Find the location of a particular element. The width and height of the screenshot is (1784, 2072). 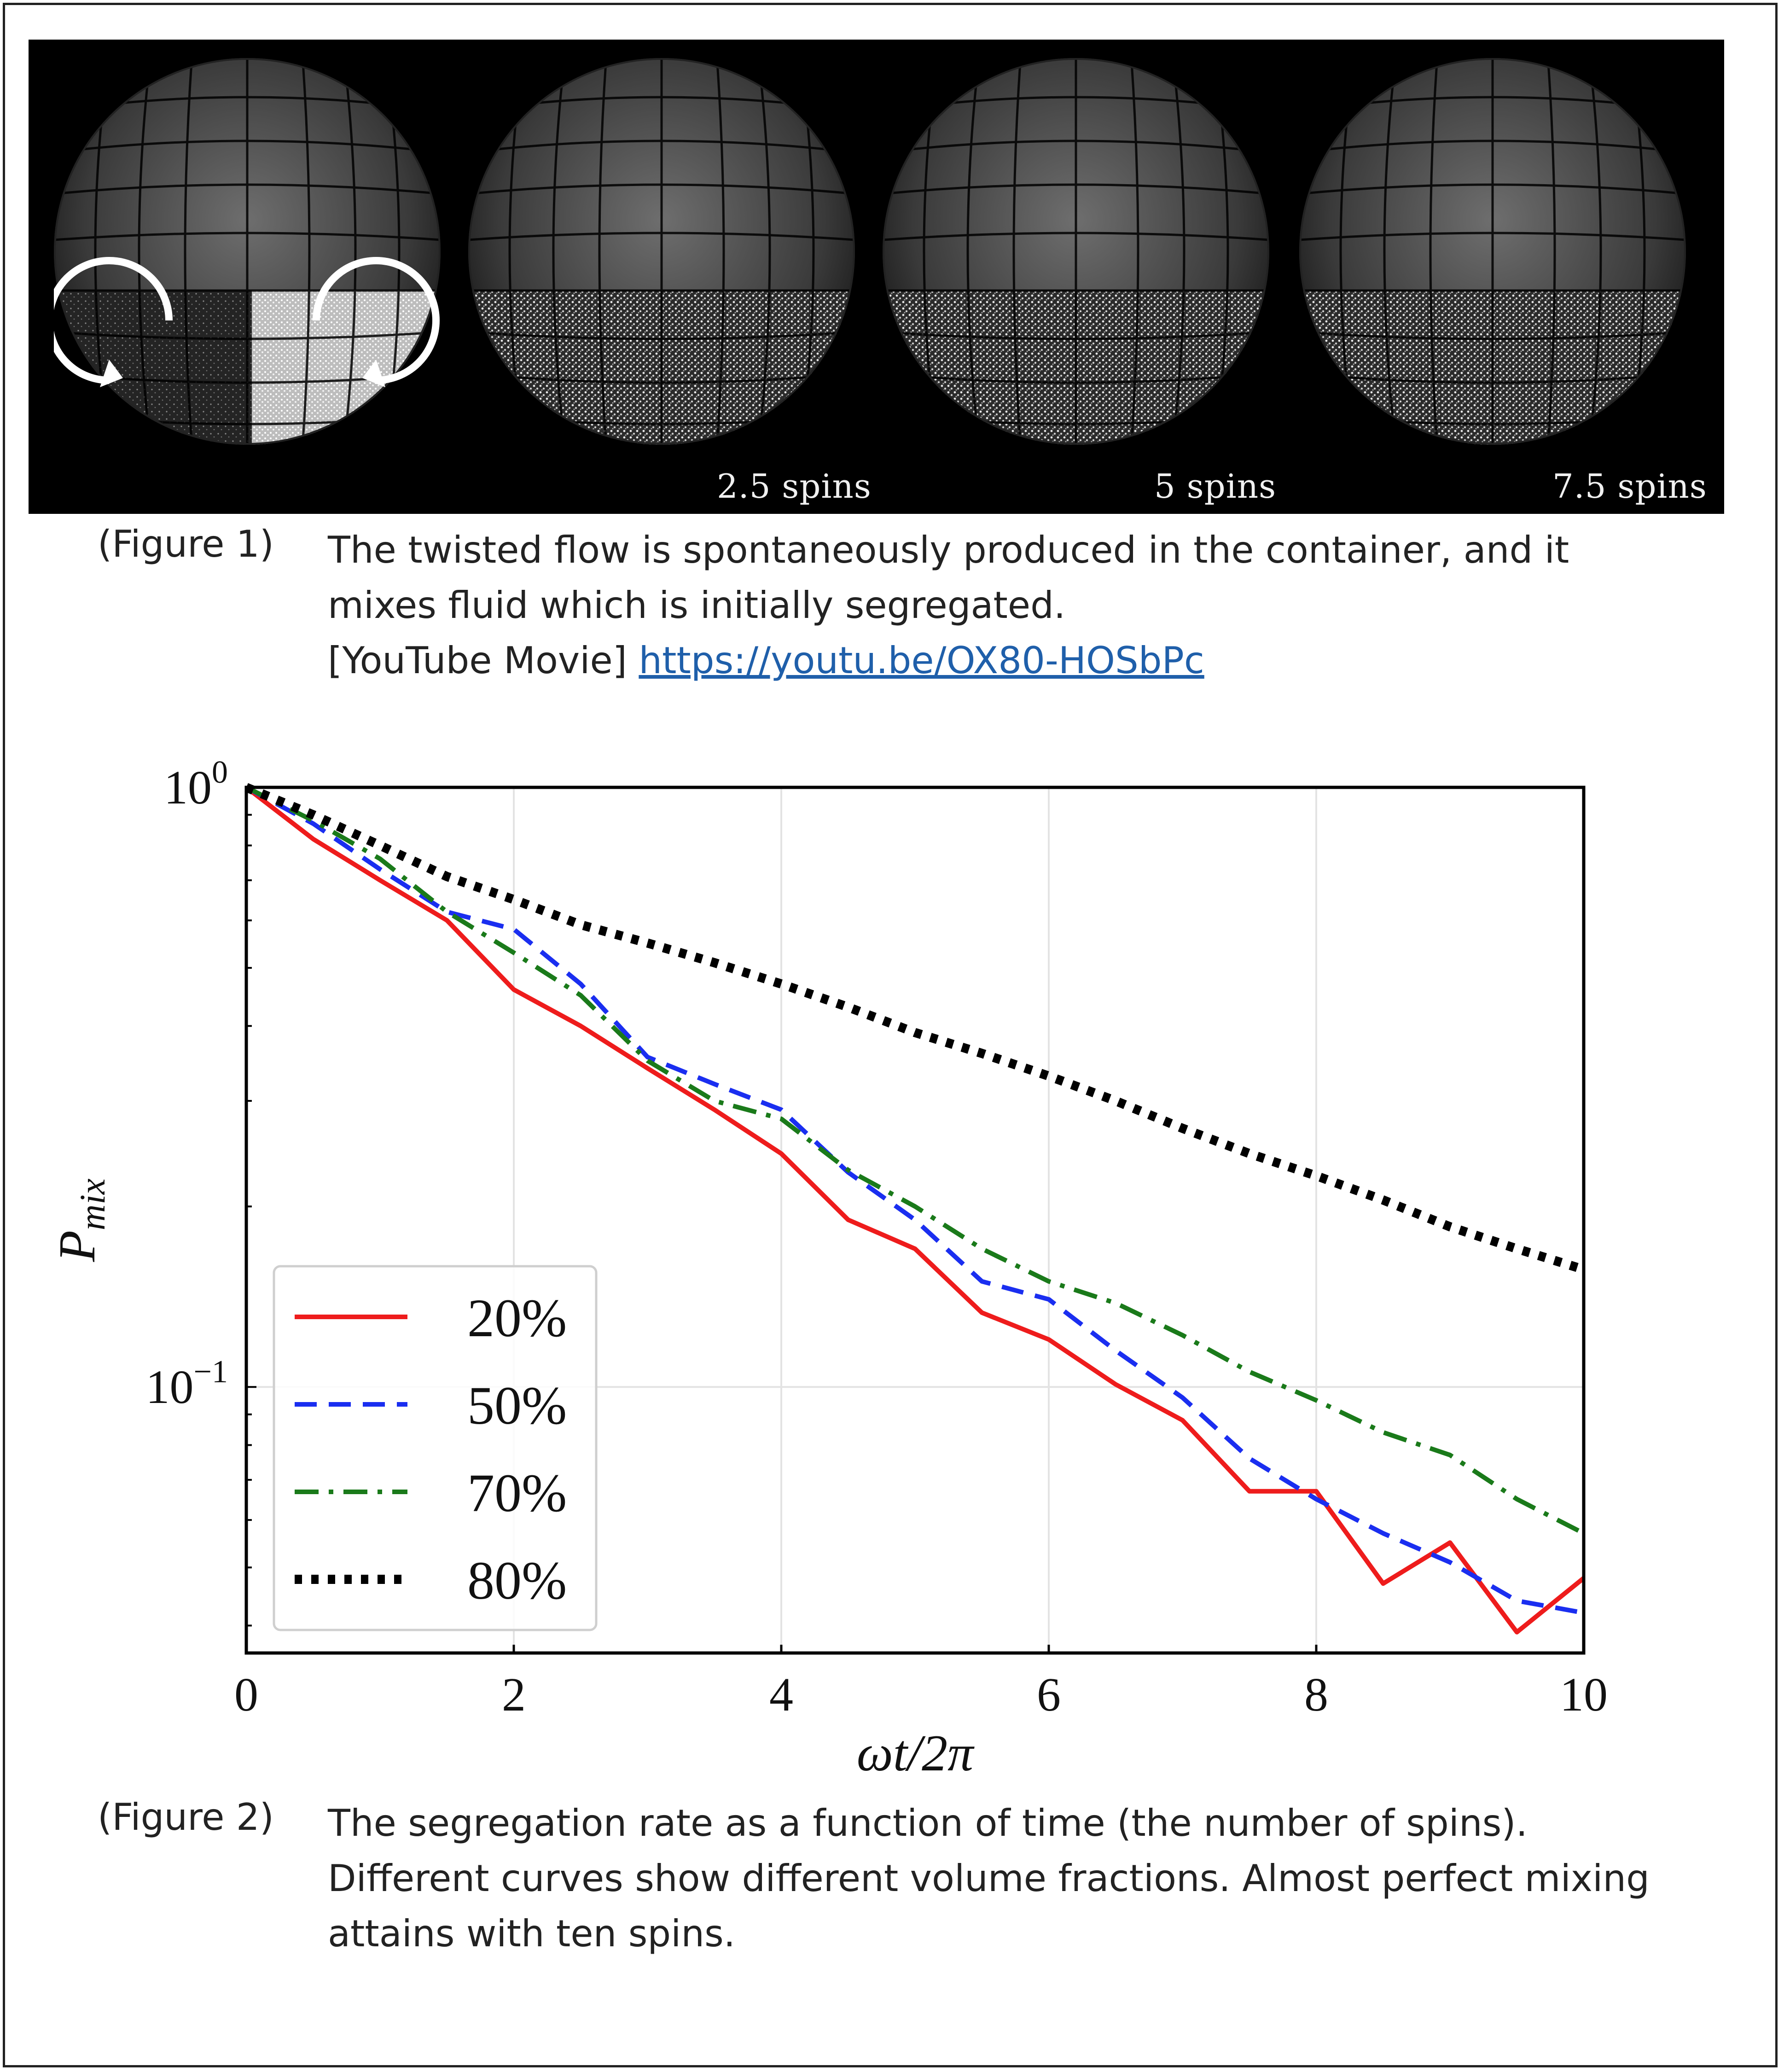

legend-label: 50% is located at coordinates (517, 1405).